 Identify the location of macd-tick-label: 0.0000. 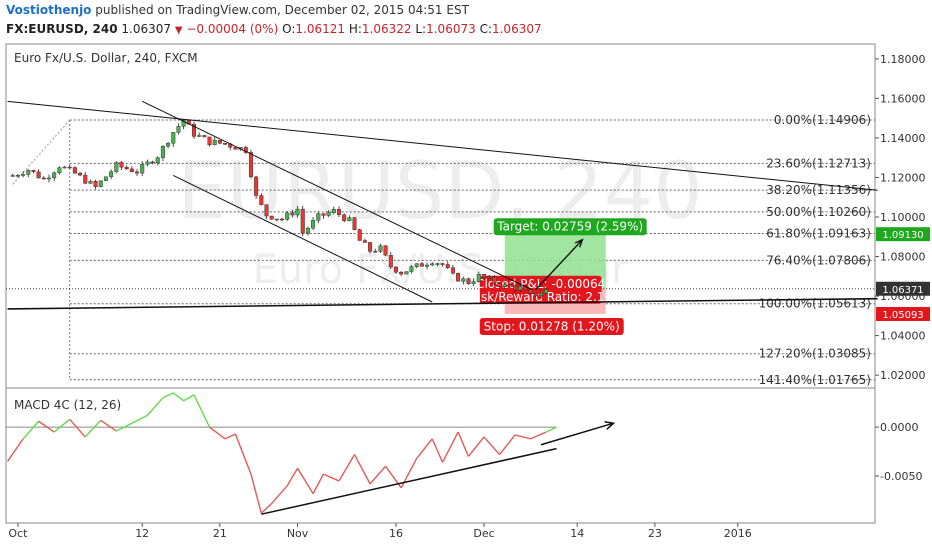
(899, 427).